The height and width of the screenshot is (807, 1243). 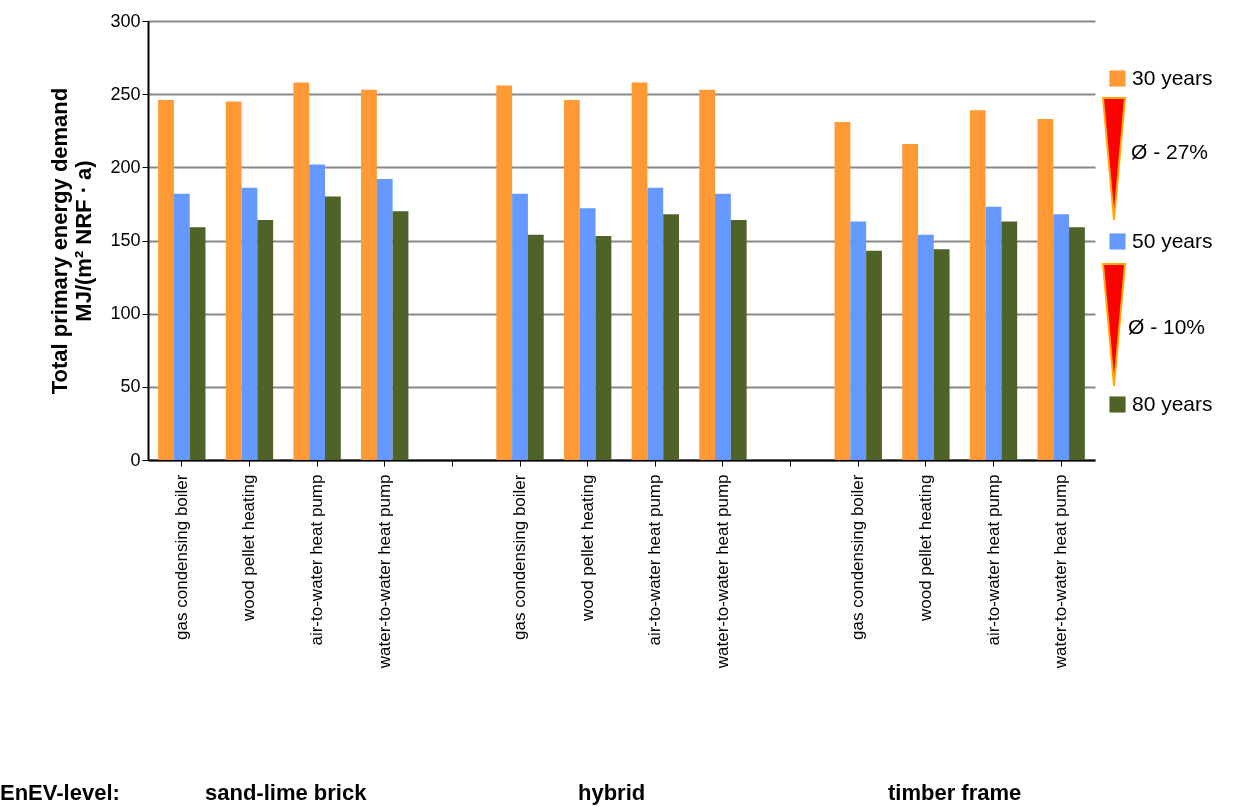 What do you see at coordinates (125, 313) in the screenshot?
I see `y-tick-label: 100` at bounding box center [125, 313].